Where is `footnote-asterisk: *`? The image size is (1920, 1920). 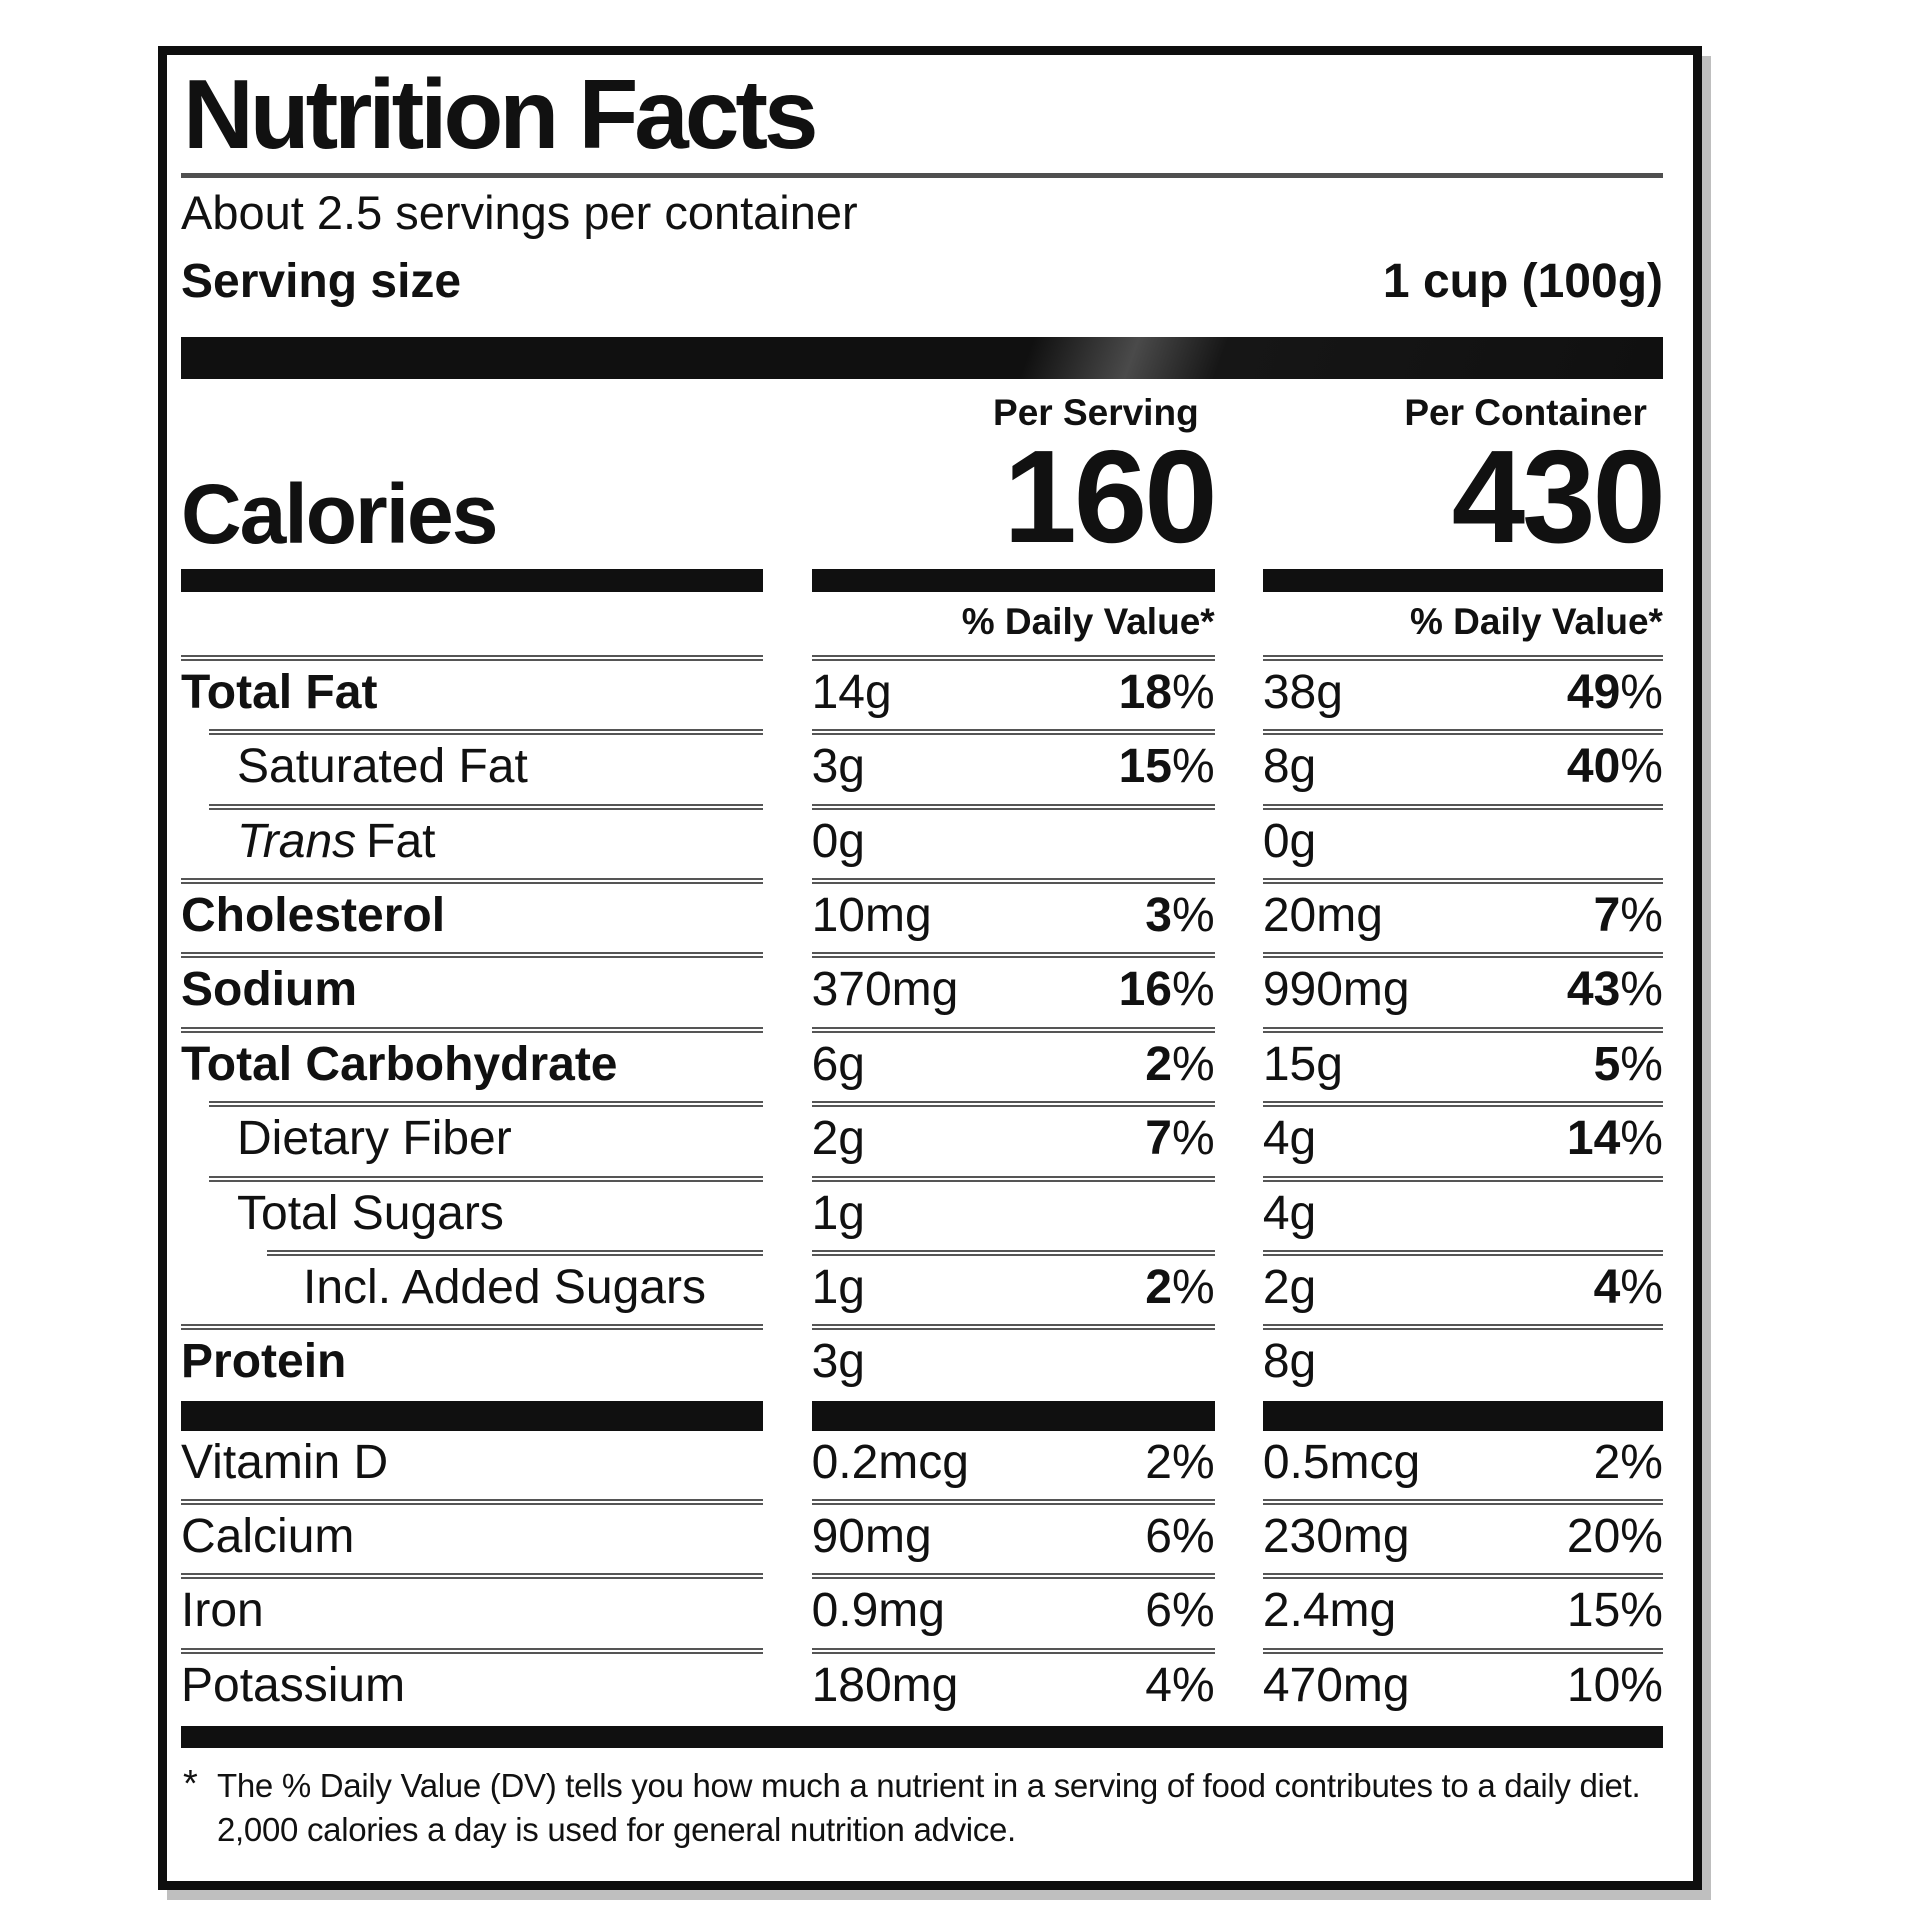
footnote-asterisk: * is located at coordinates (190, 1784).